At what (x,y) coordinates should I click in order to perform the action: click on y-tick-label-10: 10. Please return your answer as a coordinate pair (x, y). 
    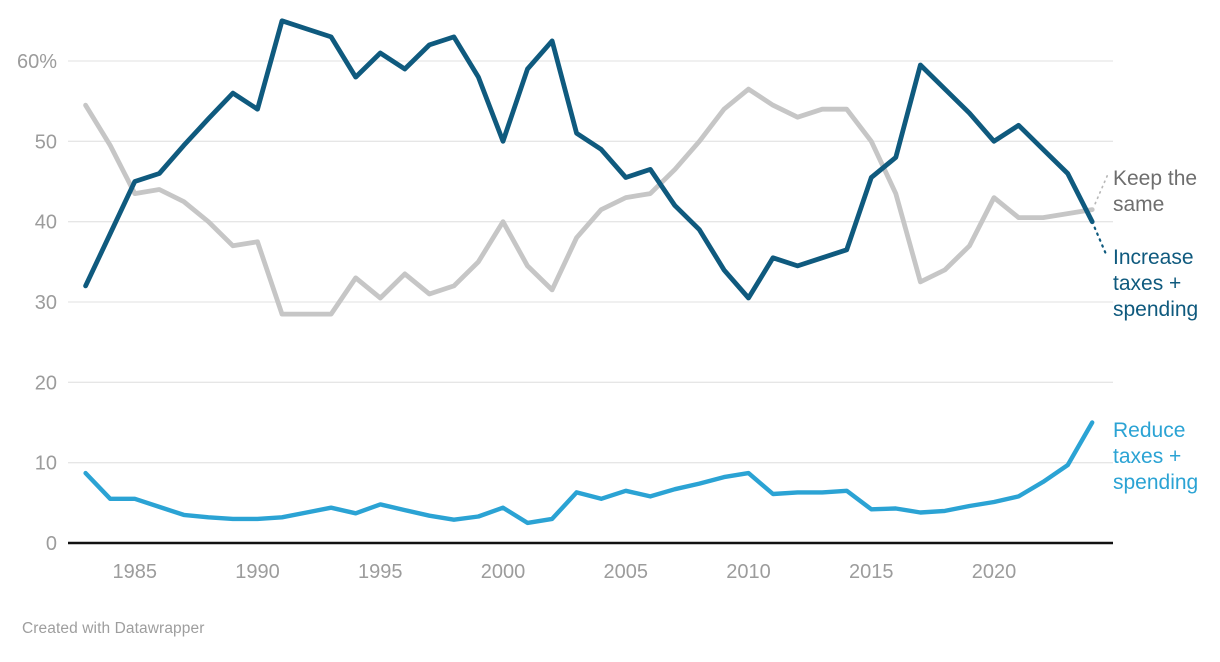
    Looking at the image, I should click on (46, 464).